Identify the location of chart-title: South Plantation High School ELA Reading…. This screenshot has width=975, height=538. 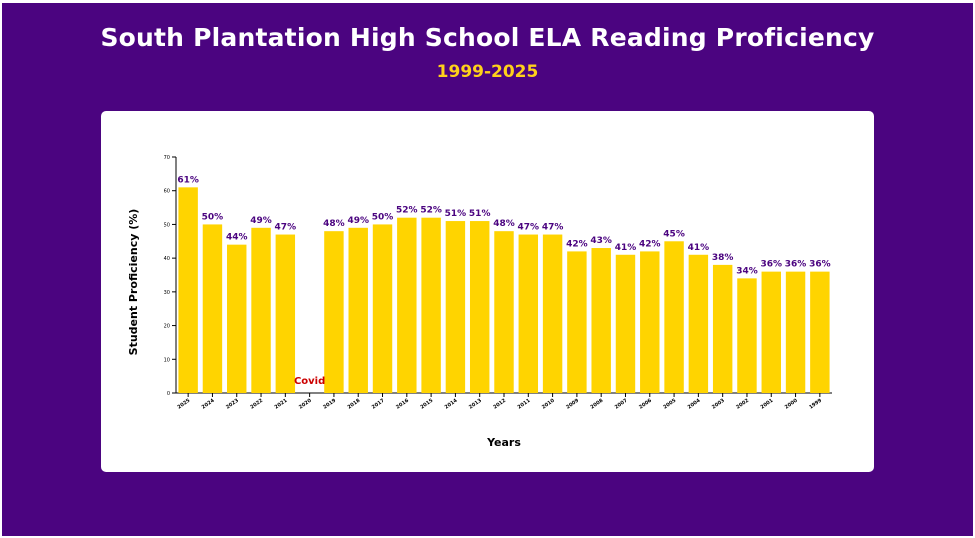
(487, 37).